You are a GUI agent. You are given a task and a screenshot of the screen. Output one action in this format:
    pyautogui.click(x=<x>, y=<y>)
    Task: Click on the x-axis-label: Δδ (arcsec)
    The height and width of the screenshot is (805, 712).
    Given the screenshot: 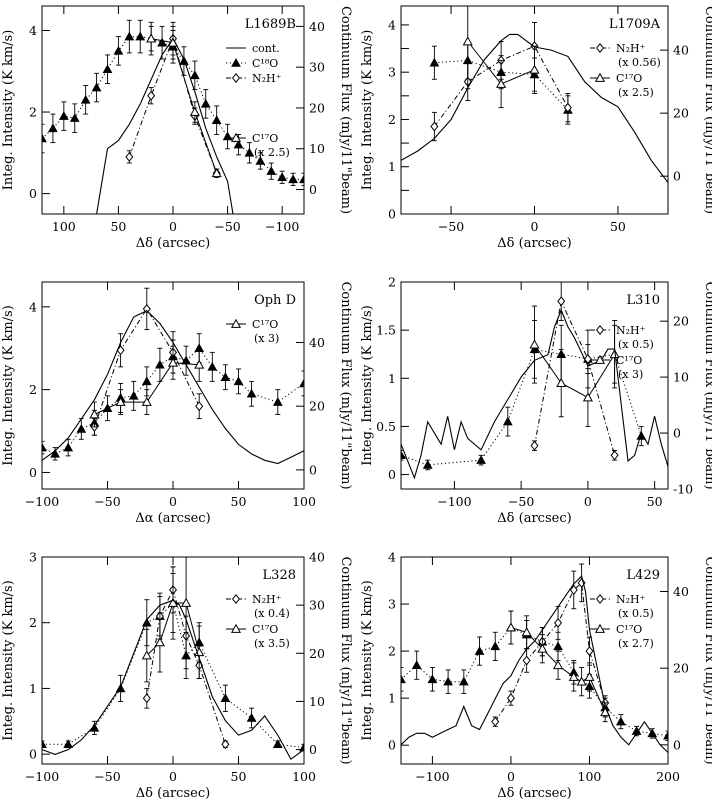 What is the action you would take?
    pyautogui.click(x=534, y=793)
    